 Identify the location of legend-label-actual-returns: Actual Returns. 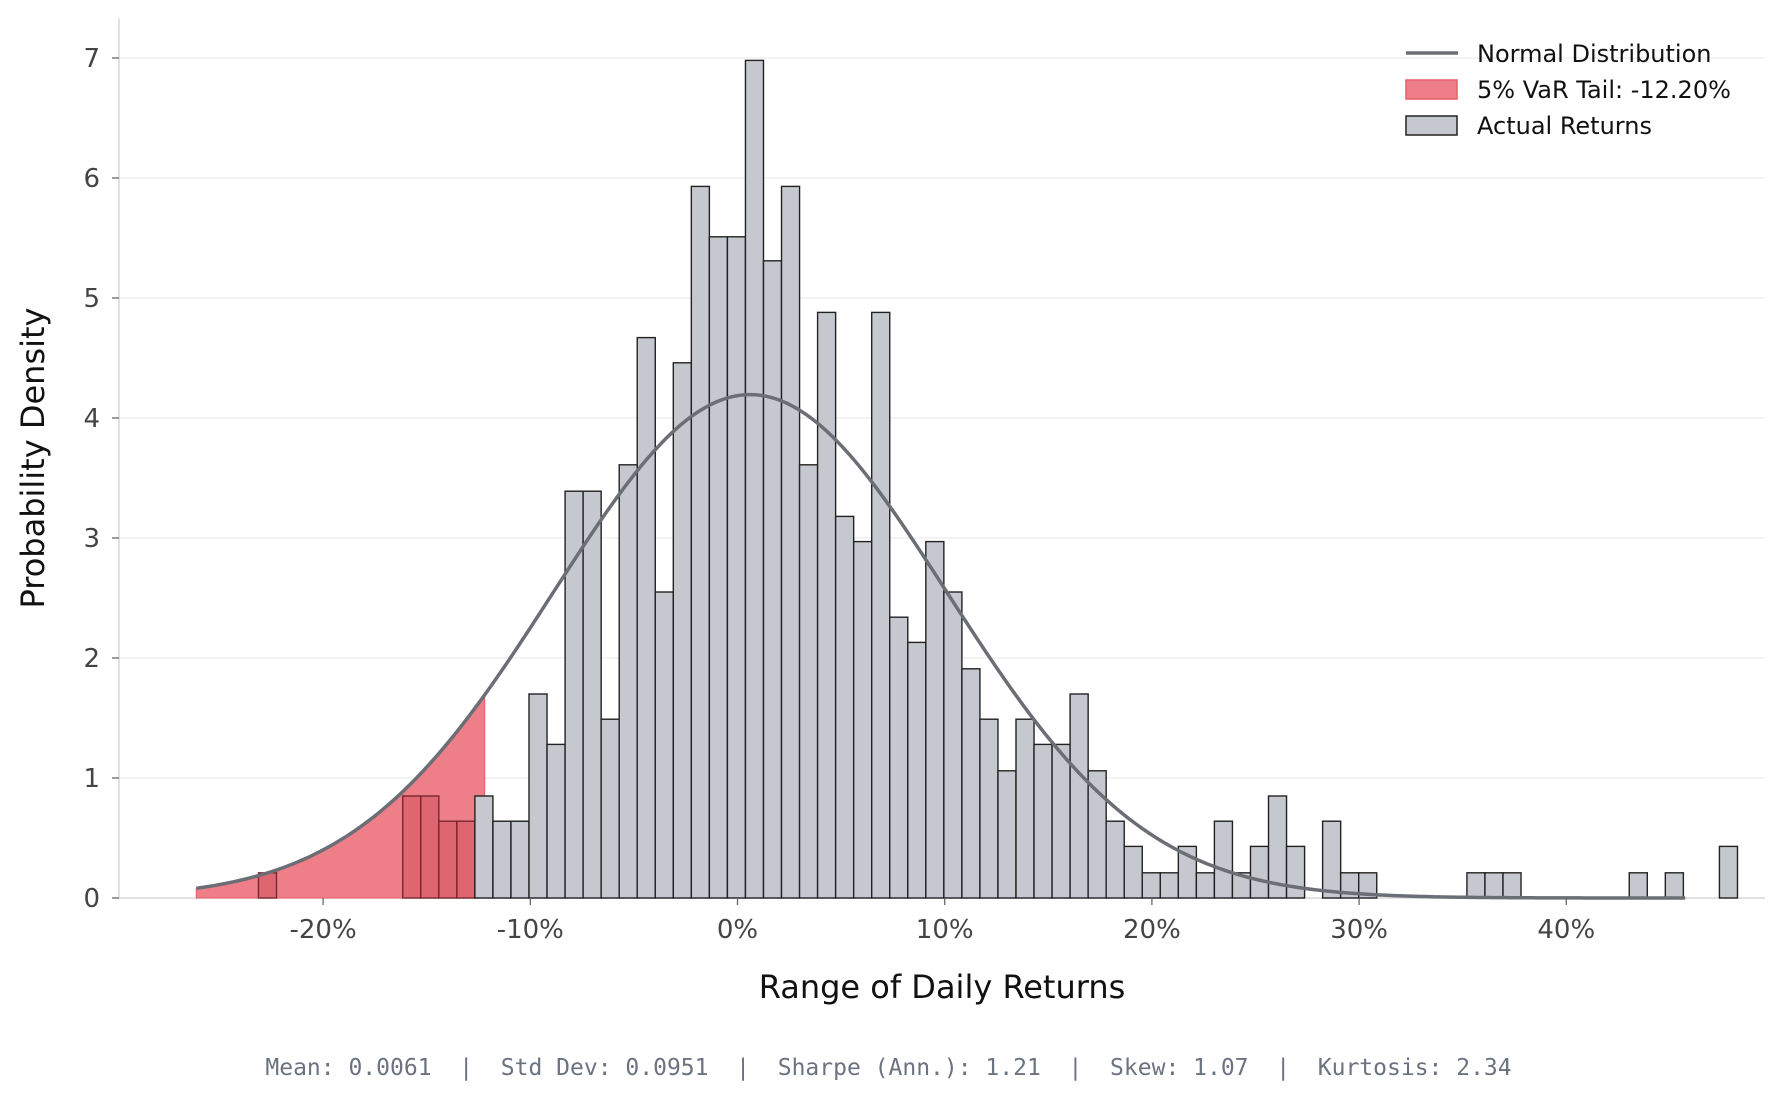
(1564, 126).